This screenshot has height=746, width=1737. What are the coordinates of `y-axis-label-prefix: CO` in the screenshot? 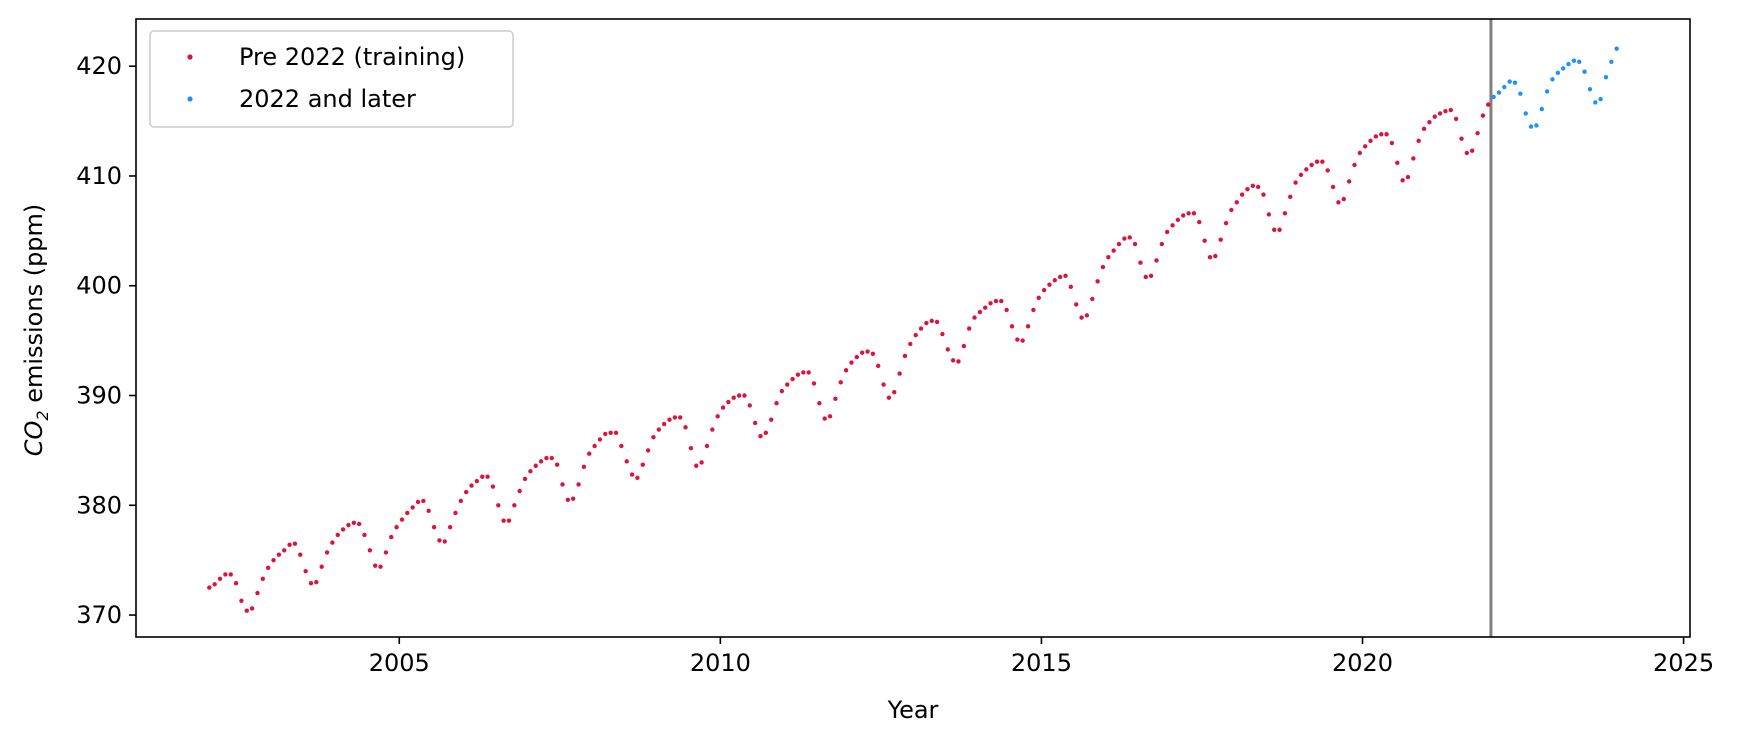 It's located at (34, 439).